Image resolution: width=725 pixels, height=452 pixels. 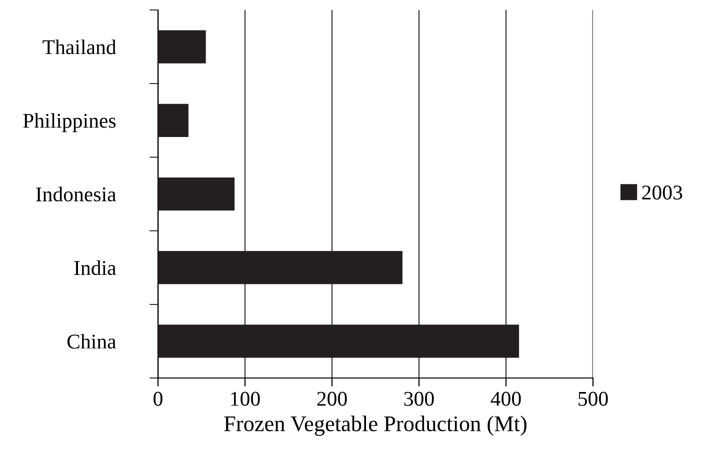 What do you see at coordinates (375, 426) in the screenshot?
I see `x-axis-title: Frozen Vegetable Production (Mt)` at bounding box center [375, 426].